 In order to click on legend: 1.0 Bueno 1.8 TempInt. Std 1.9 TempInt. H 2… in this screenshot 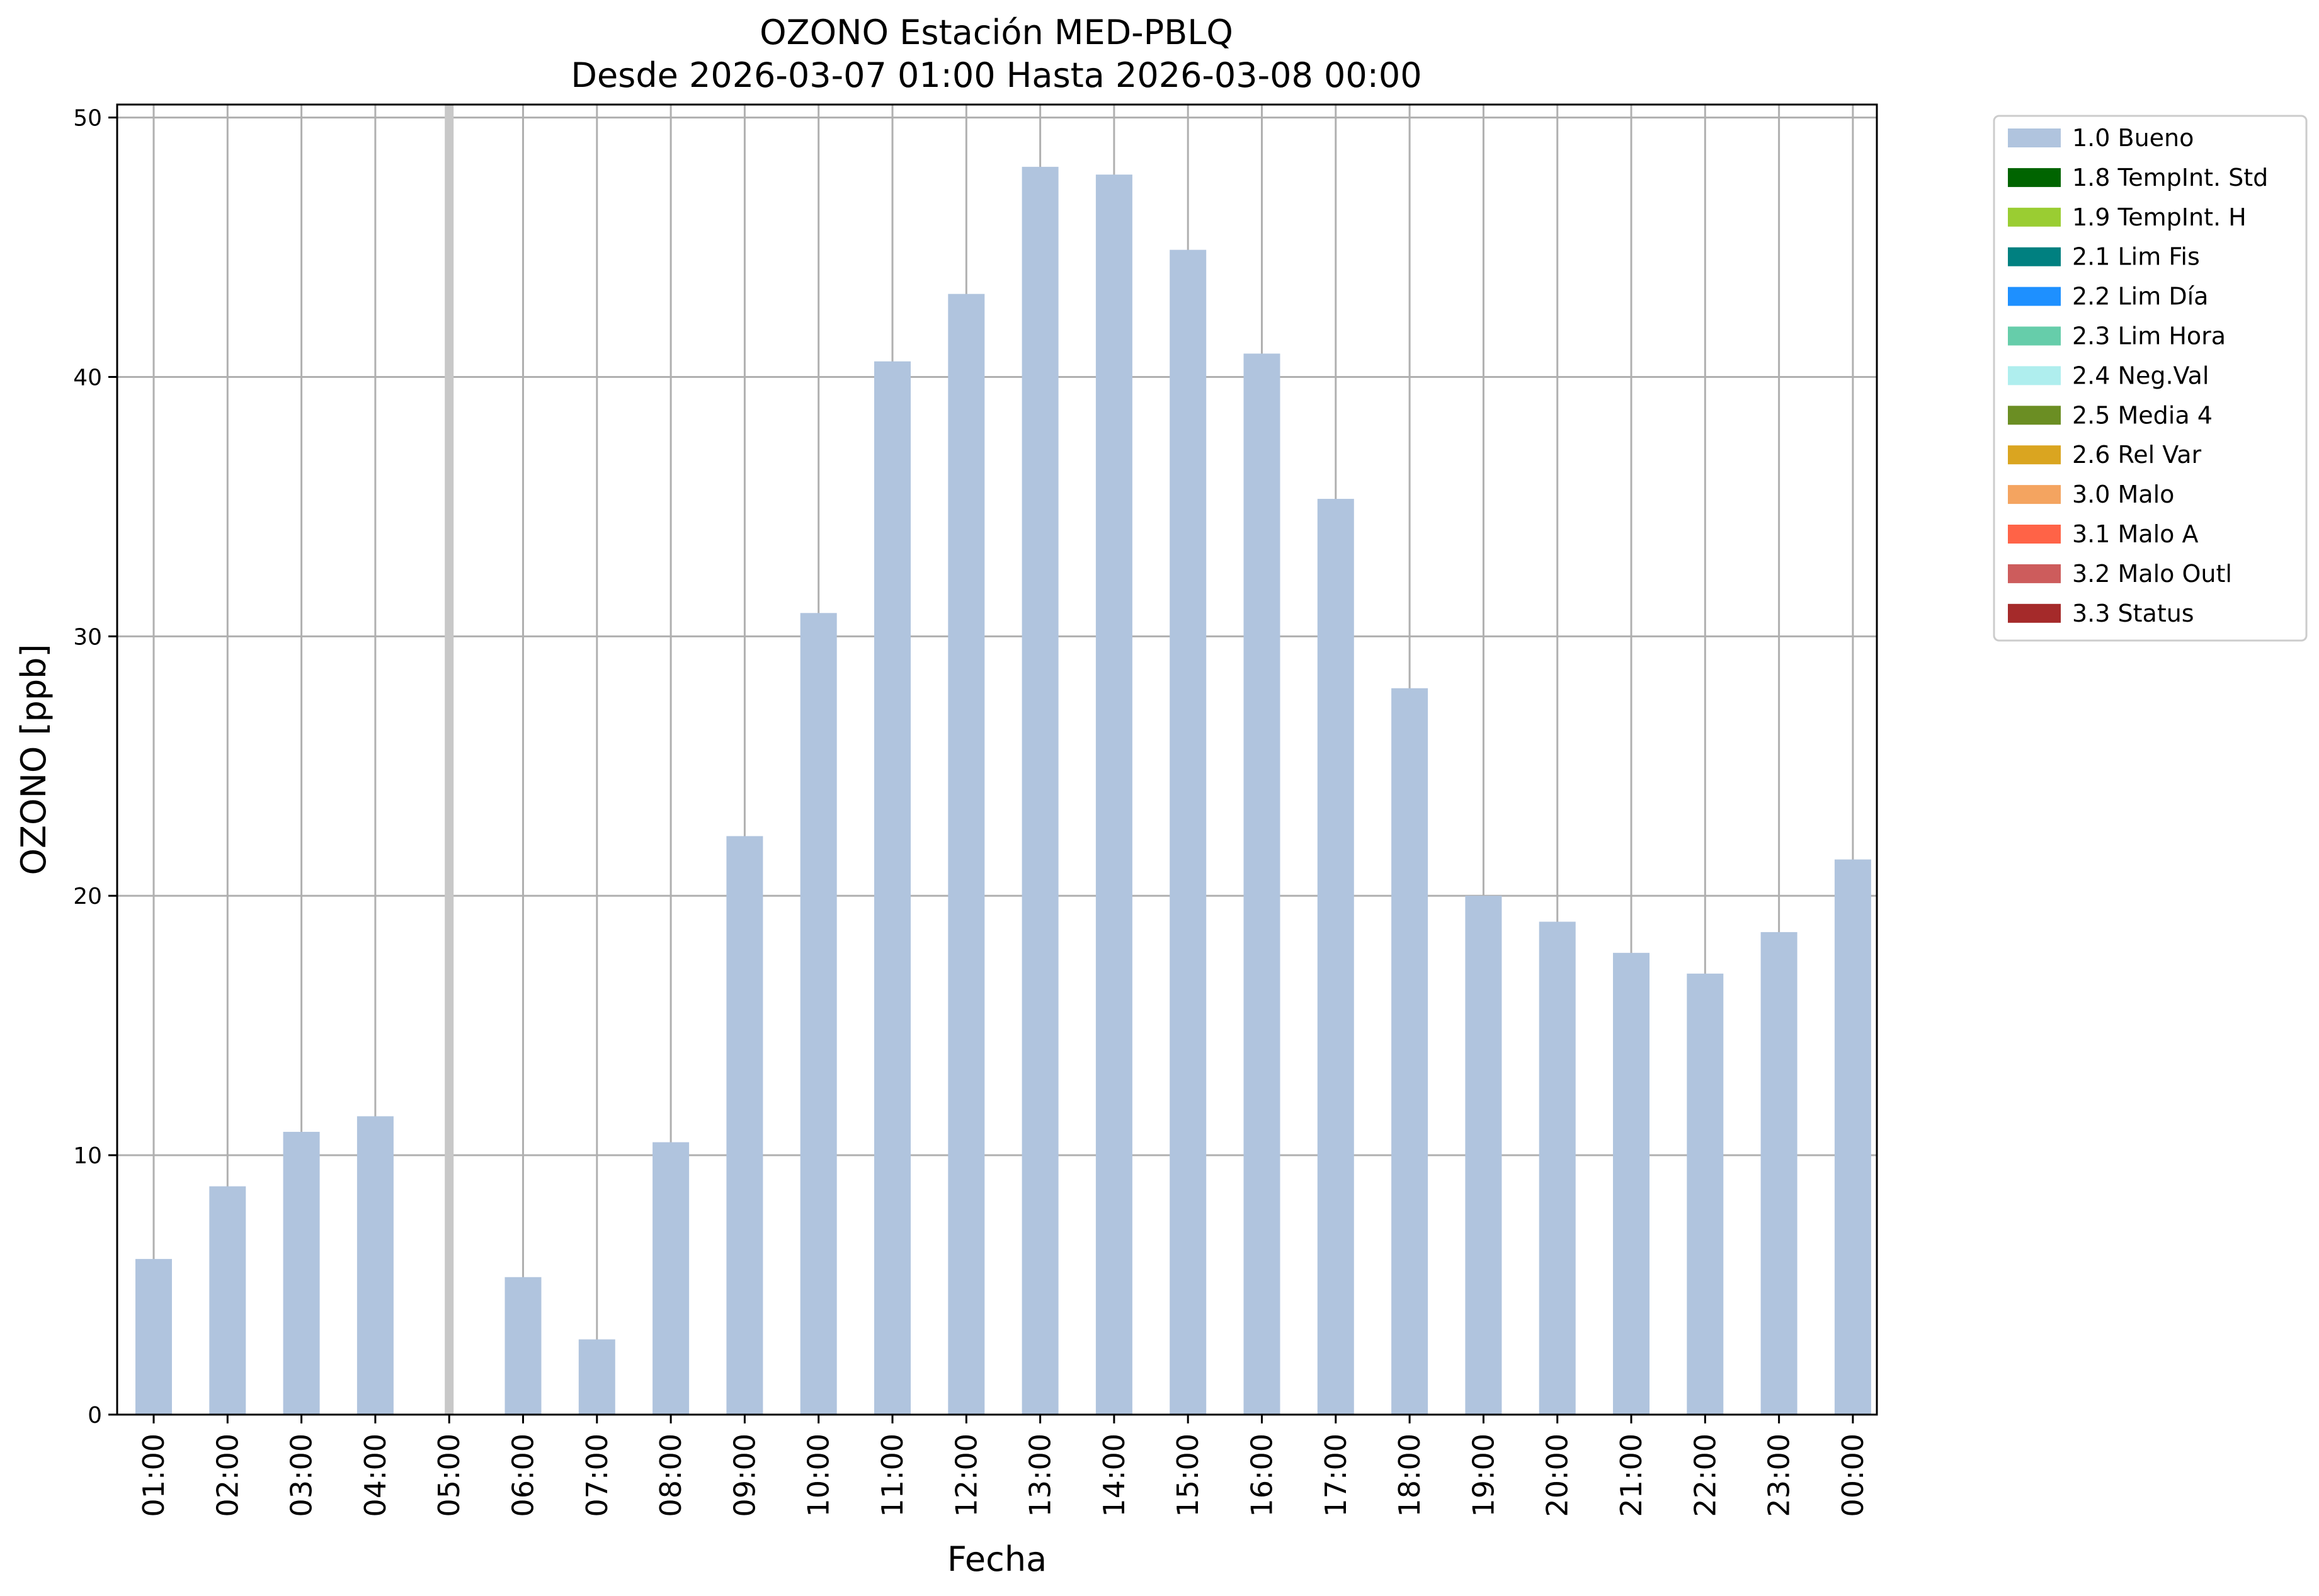, I will do `click(2150, 378)`.